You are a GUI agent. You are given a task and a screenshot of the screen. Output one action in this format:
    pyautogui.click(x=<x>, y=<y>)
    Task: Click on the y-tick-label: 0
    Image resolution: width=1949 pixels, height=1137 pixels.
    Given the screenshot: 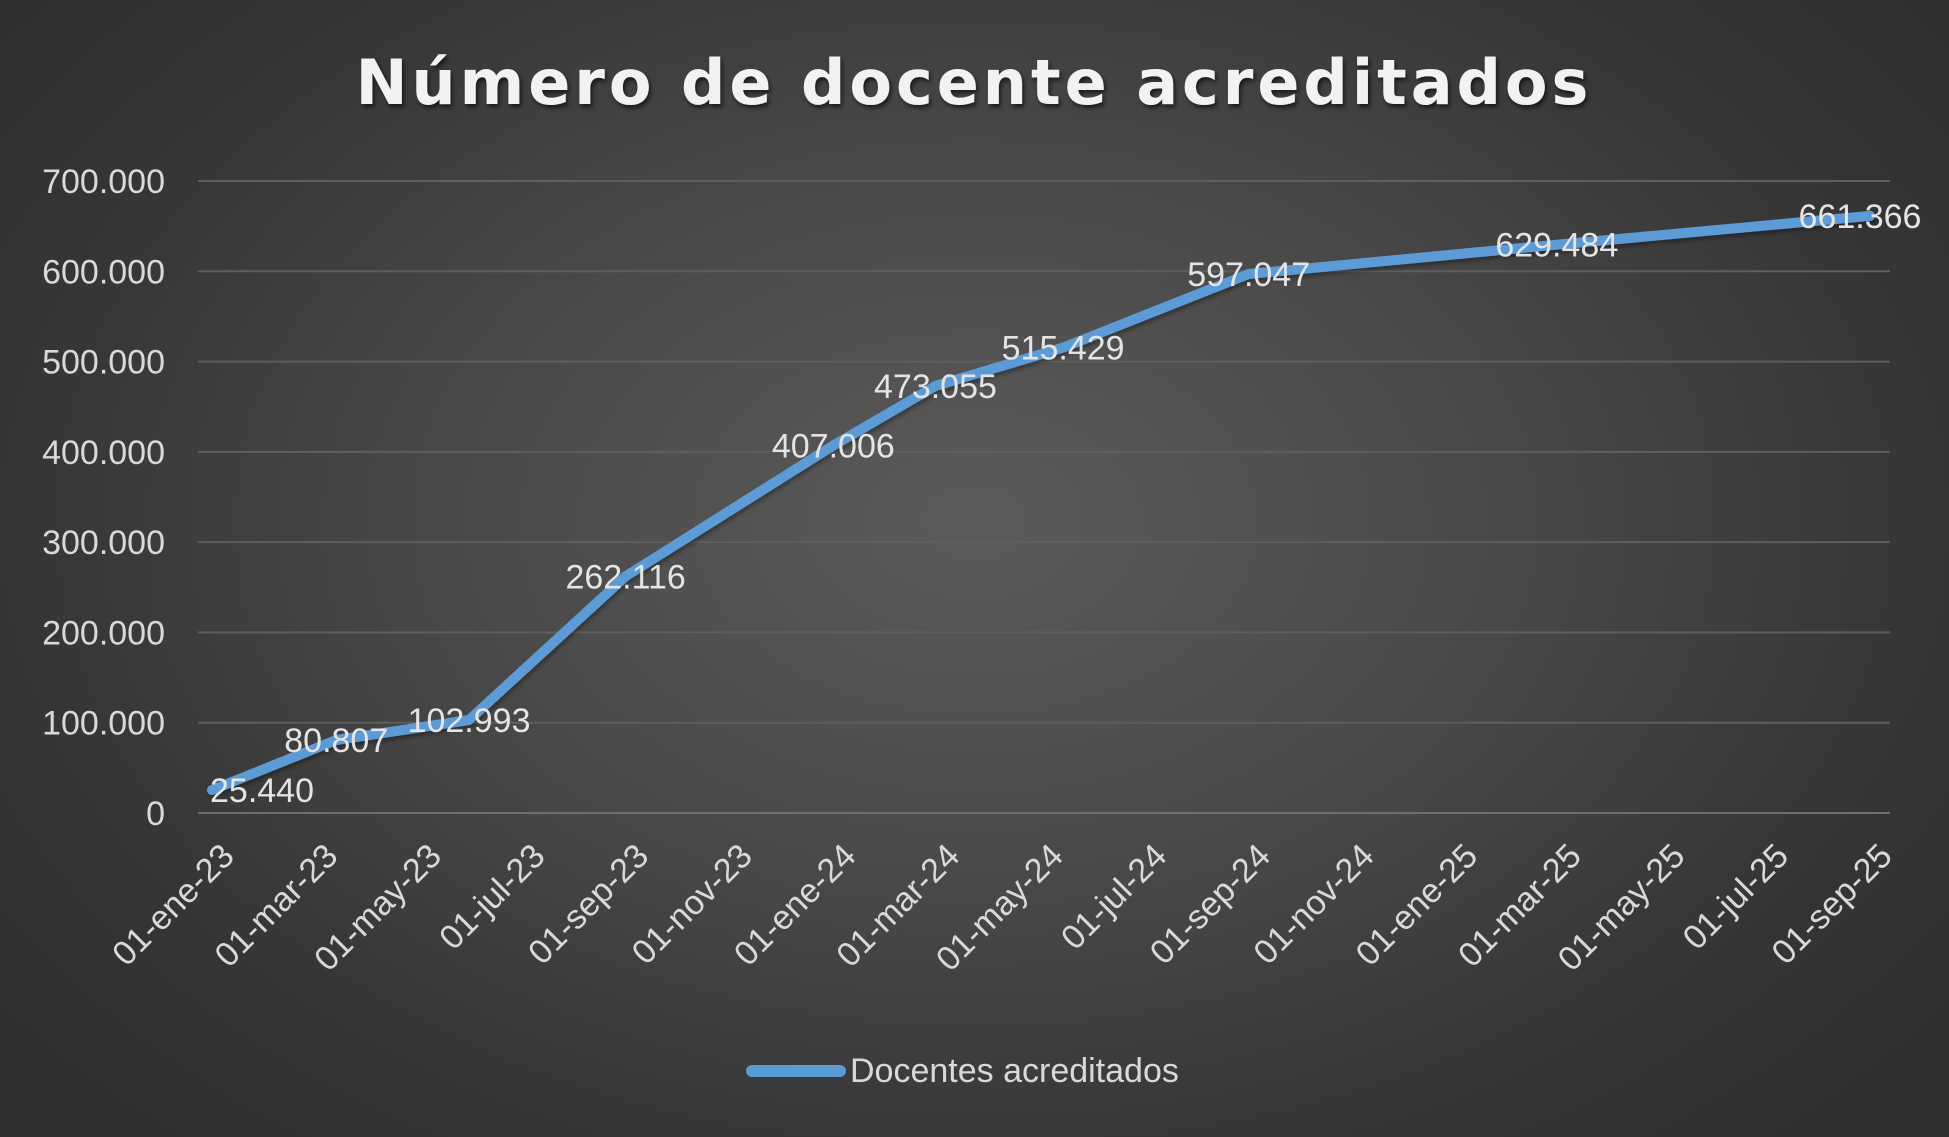 What is the action you would take?
    pyautogui.click(x=155, y=814)
    